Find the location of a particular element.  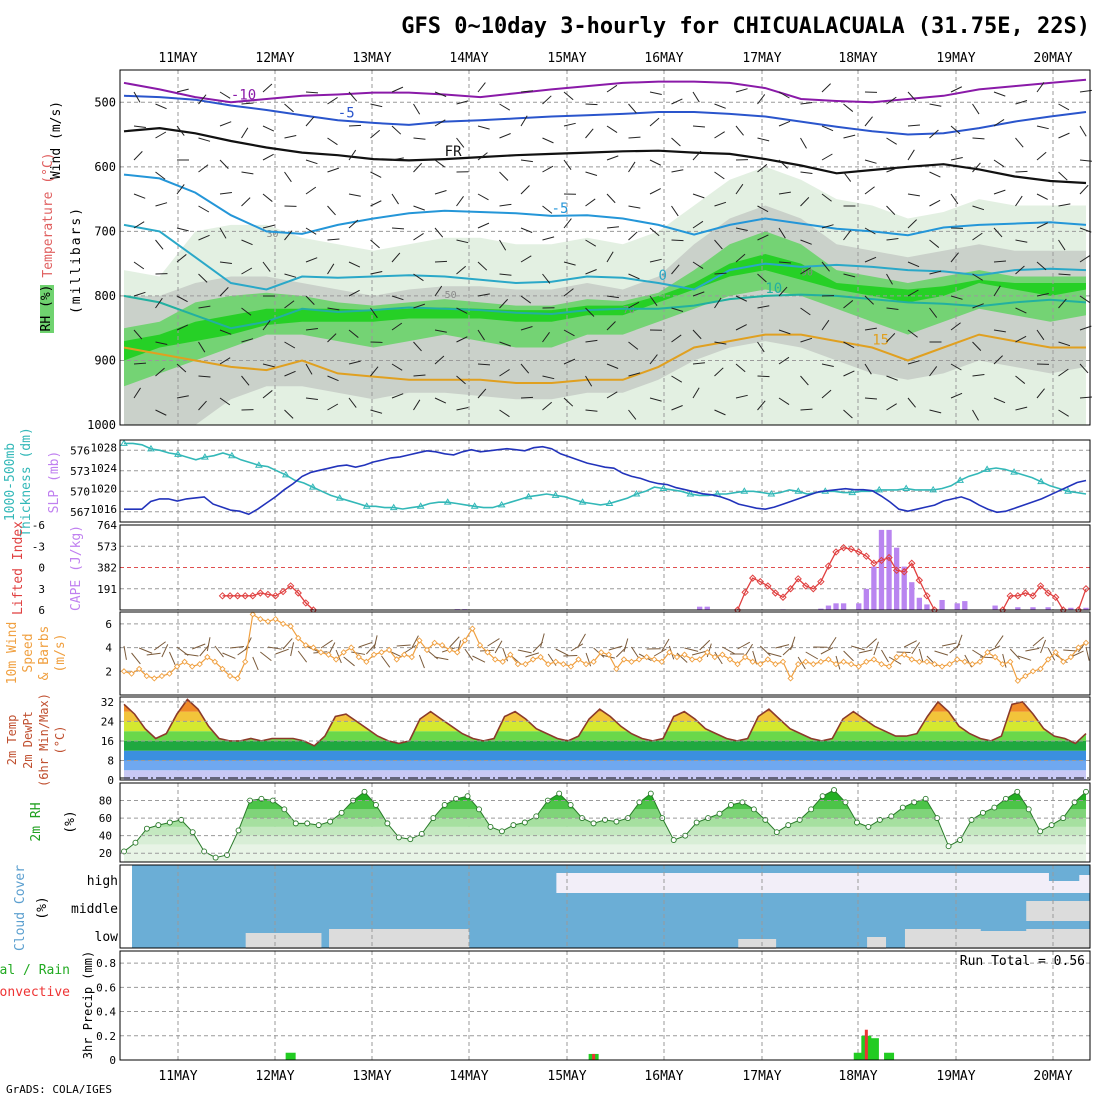

isotherm-line is located at coordinates (605, 257).